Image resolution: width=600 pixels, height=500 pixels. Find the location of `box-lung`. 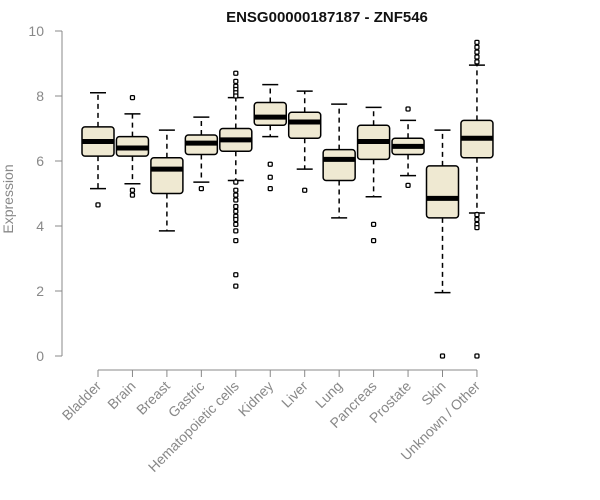

box-lung is located at coordinates (339, 161).